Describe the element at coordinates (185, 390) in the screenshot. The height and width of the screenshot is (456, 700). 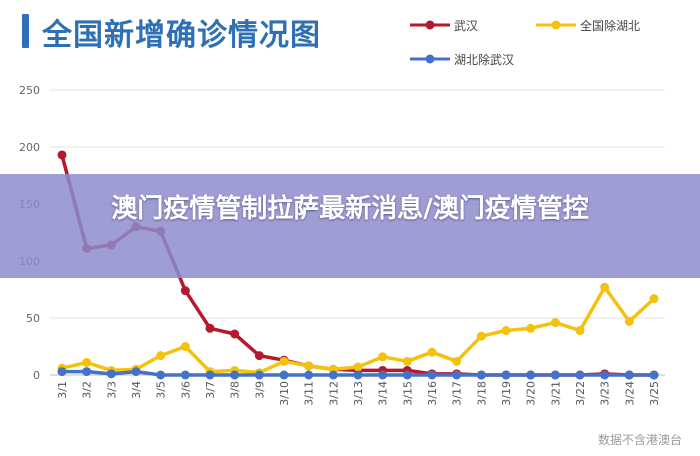
I see `x-tick-label: 3/6` at that location.